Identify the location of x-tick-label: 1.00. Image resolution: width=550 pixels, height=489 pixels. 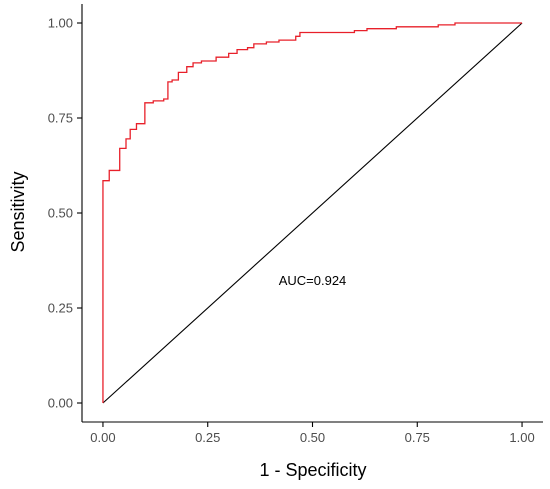
(521, 437).